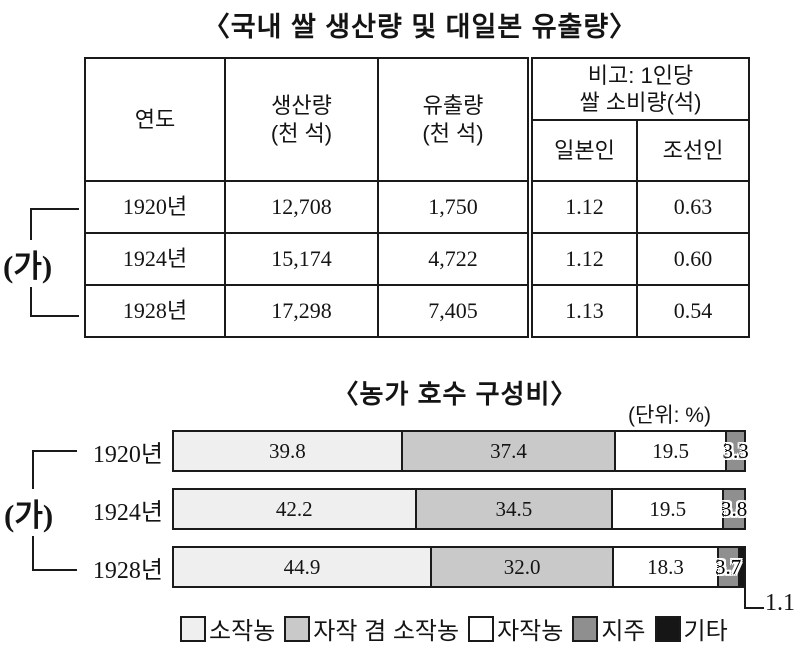 Image resolution: width=807 pixels, height=663 pixels. I want to click on cell-korean: 0.54, so click(693, 311).